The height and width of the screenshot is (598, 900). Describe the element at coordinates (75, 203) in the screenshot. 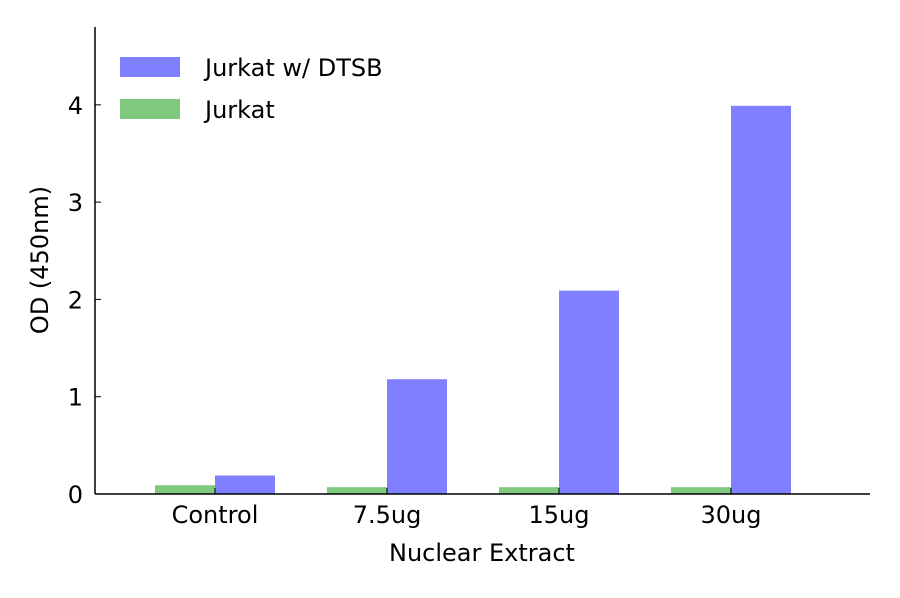

I see `y-tick-label: 3` at that location.